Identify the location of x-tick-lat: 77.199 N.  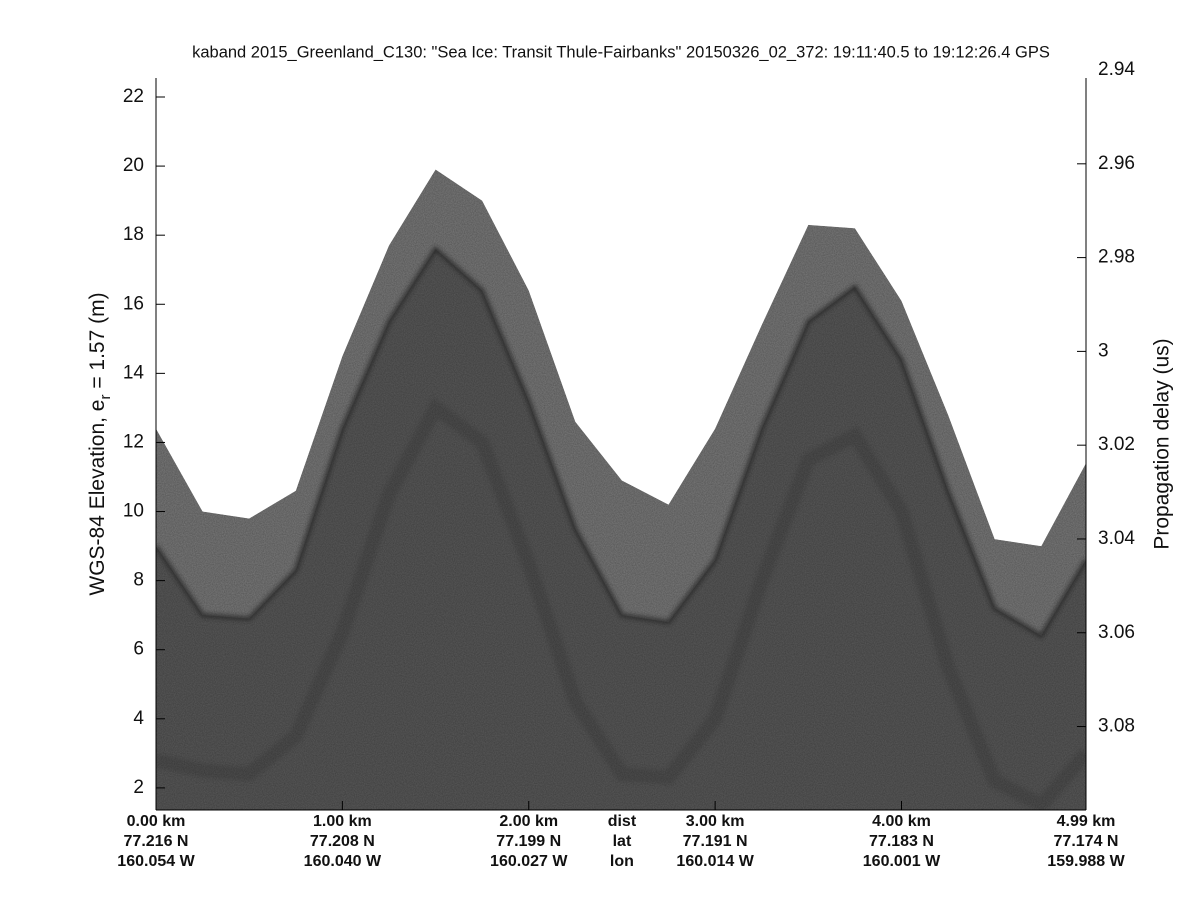
(528, 841).